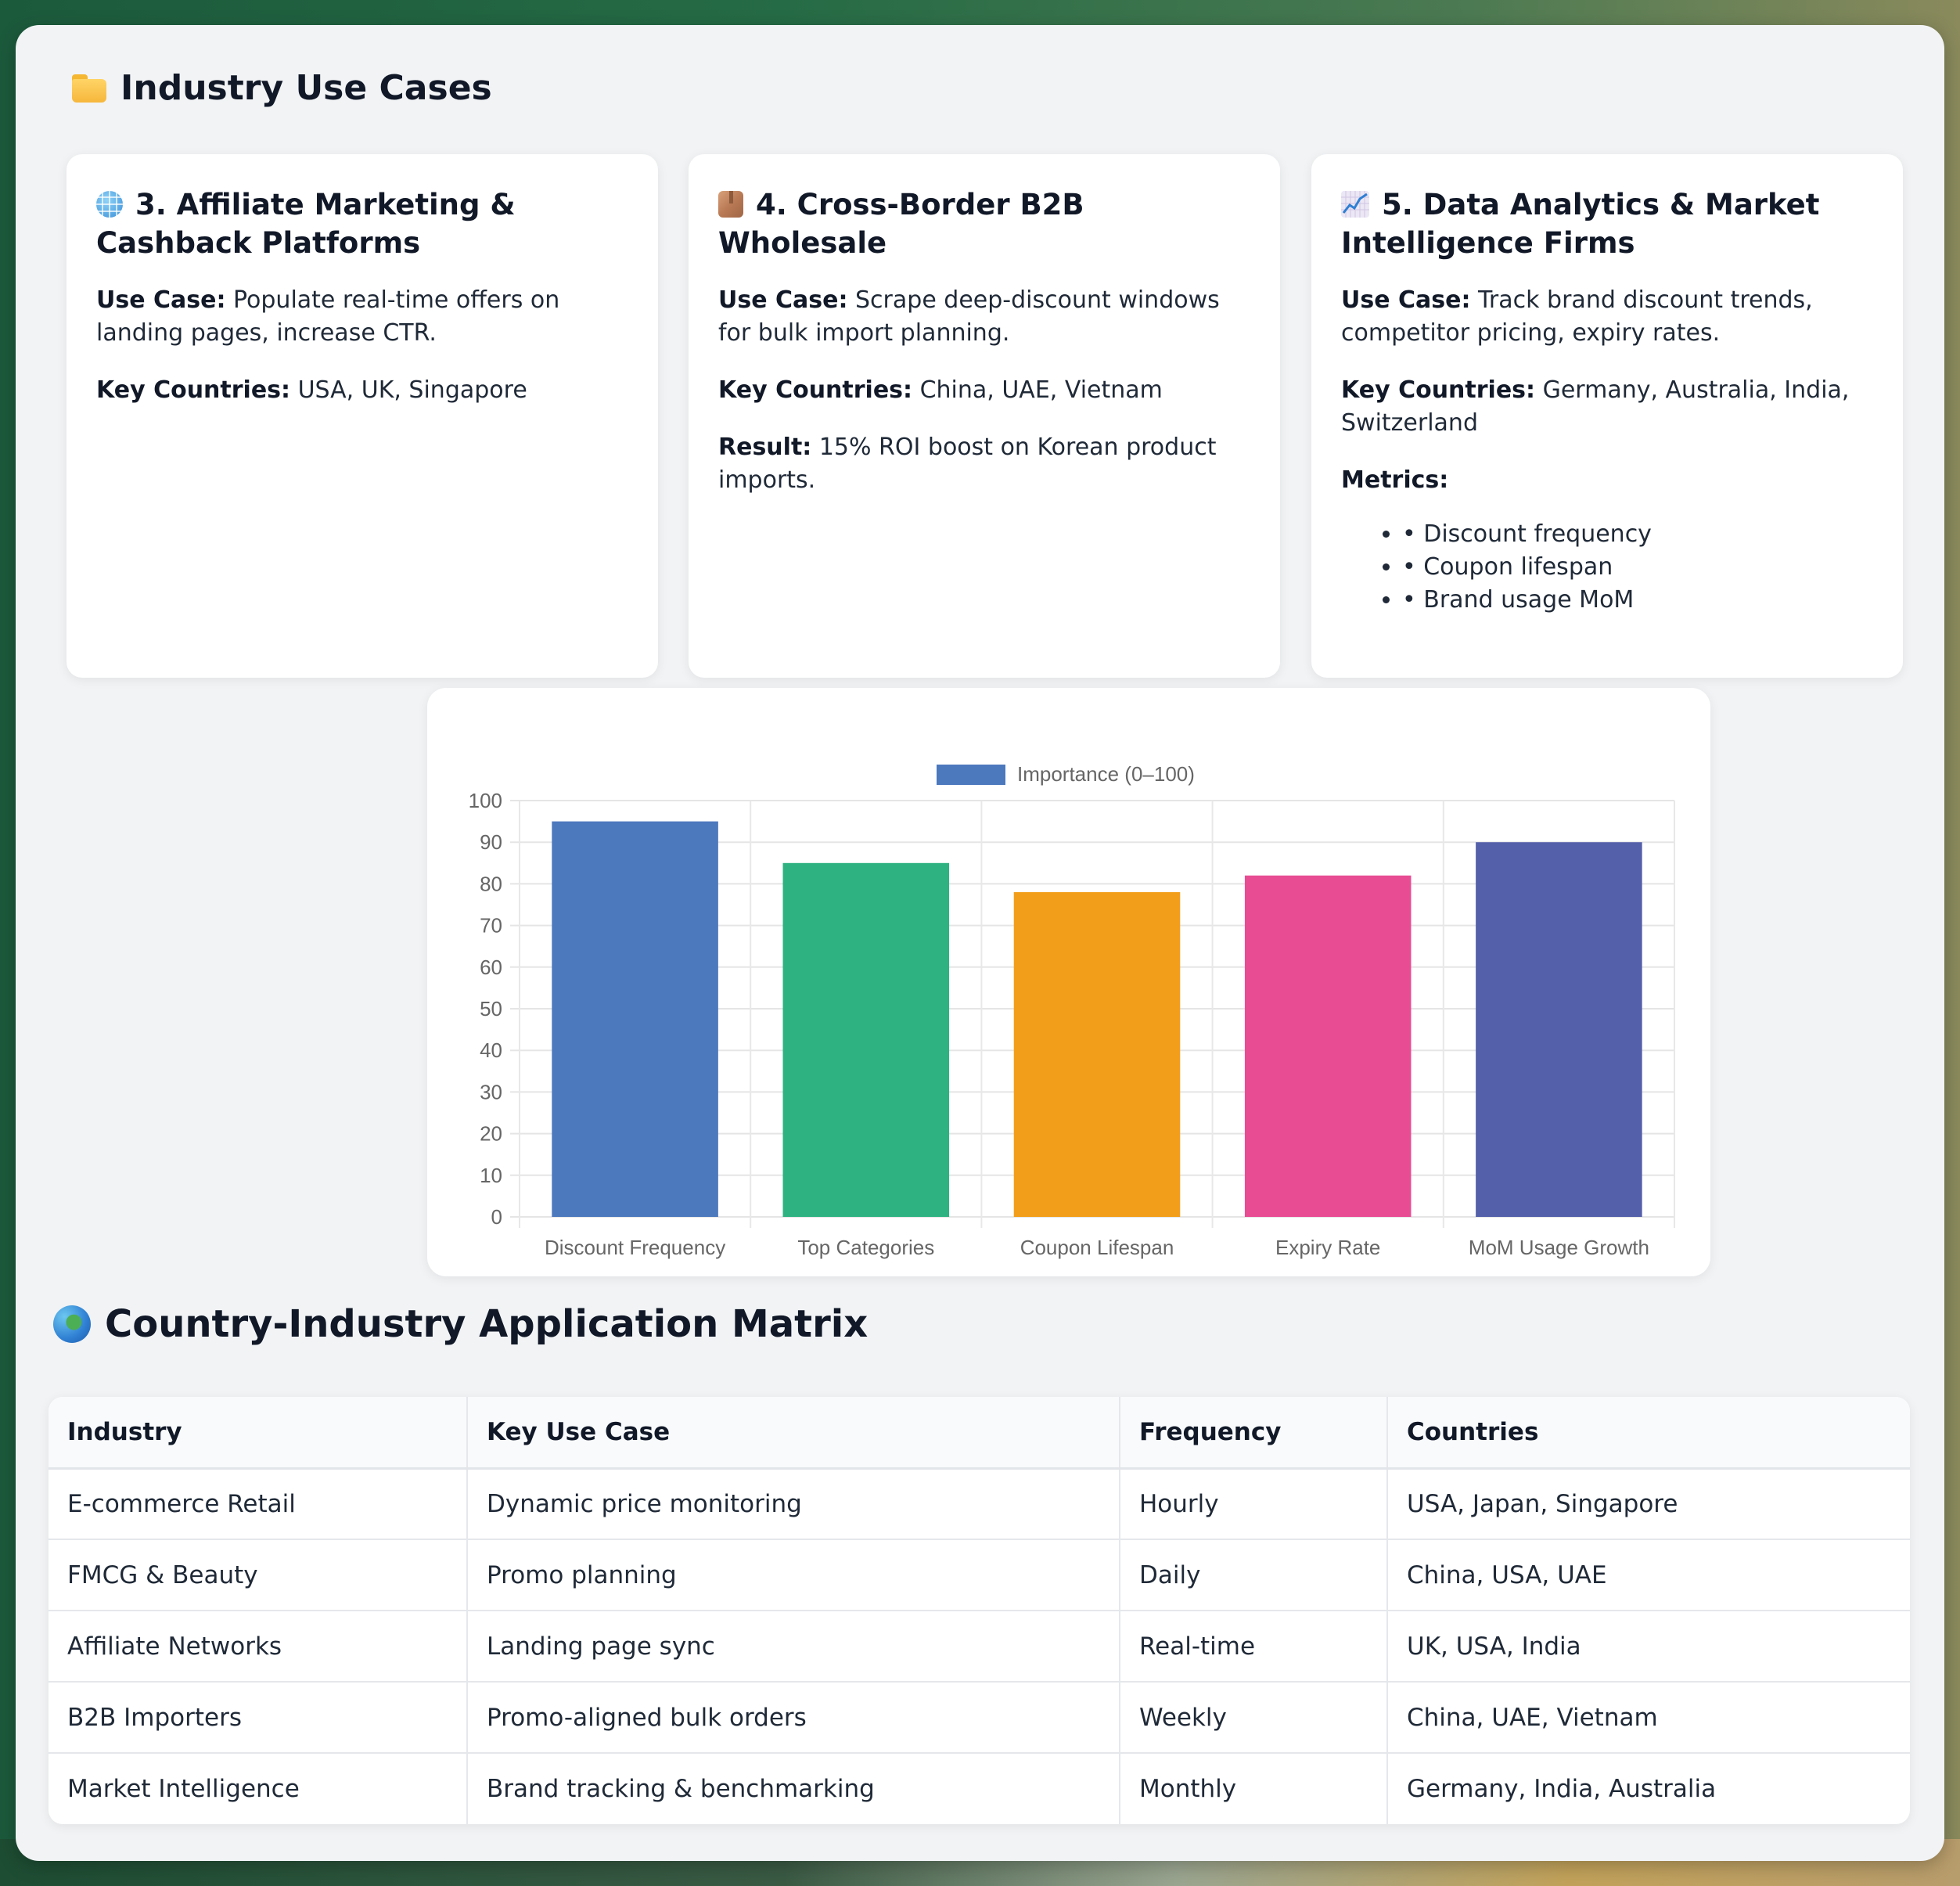 This screenshot has width=1960, height=1886. I want to click on cell-countries: USA, Japan, Singapore, so click(1648, 1504).